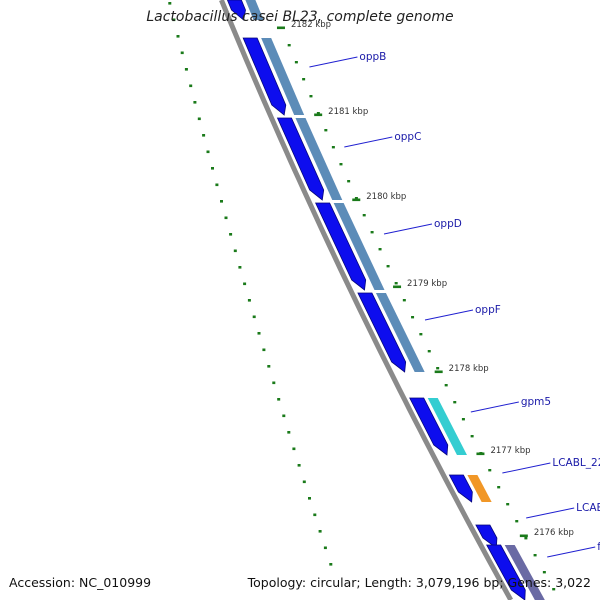 This screenshot has width=600, height=600. I want to click on tick-label: 2179 kbp, so click(427, 284).